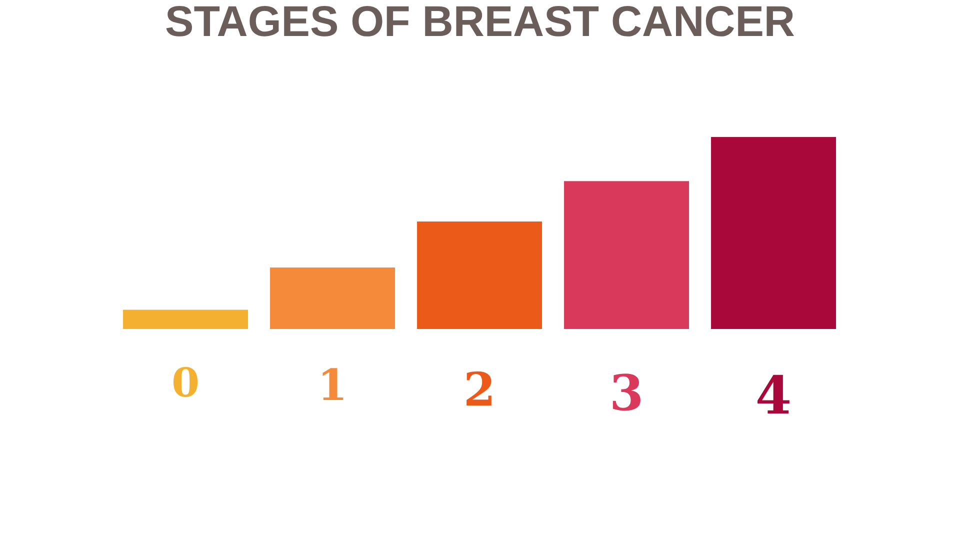  What do you see at coordinates (186, 383) in the screenshot?
I see `x-tick-label: 0` at bounding box center [186, 383].